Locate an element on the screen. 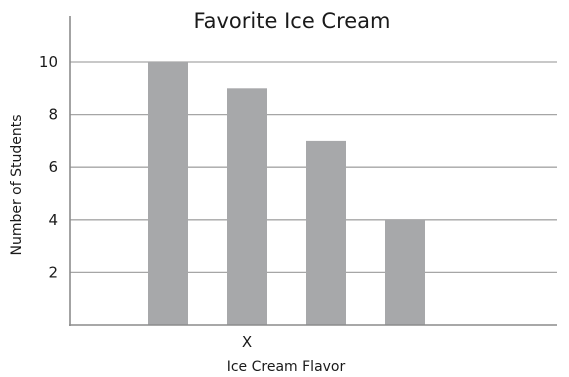  chart-title: Favorite Ice Cream is located at coordinates (291, 21).